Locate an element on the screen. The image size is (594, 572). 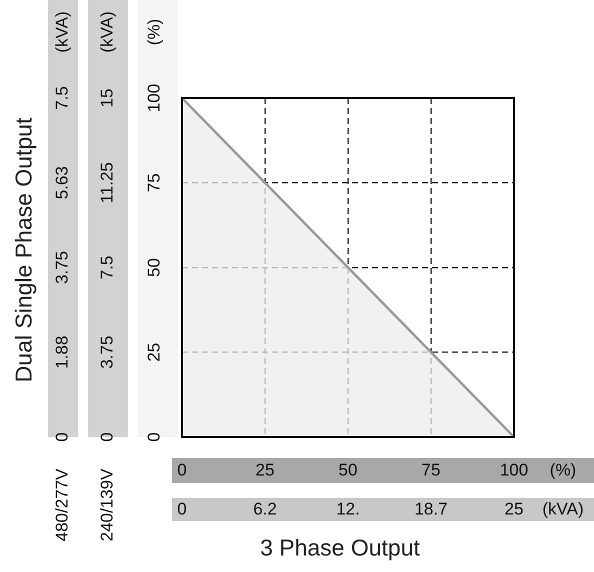
y-axis-title: Dual Single Phase Output is located at coordinates (23, 249).